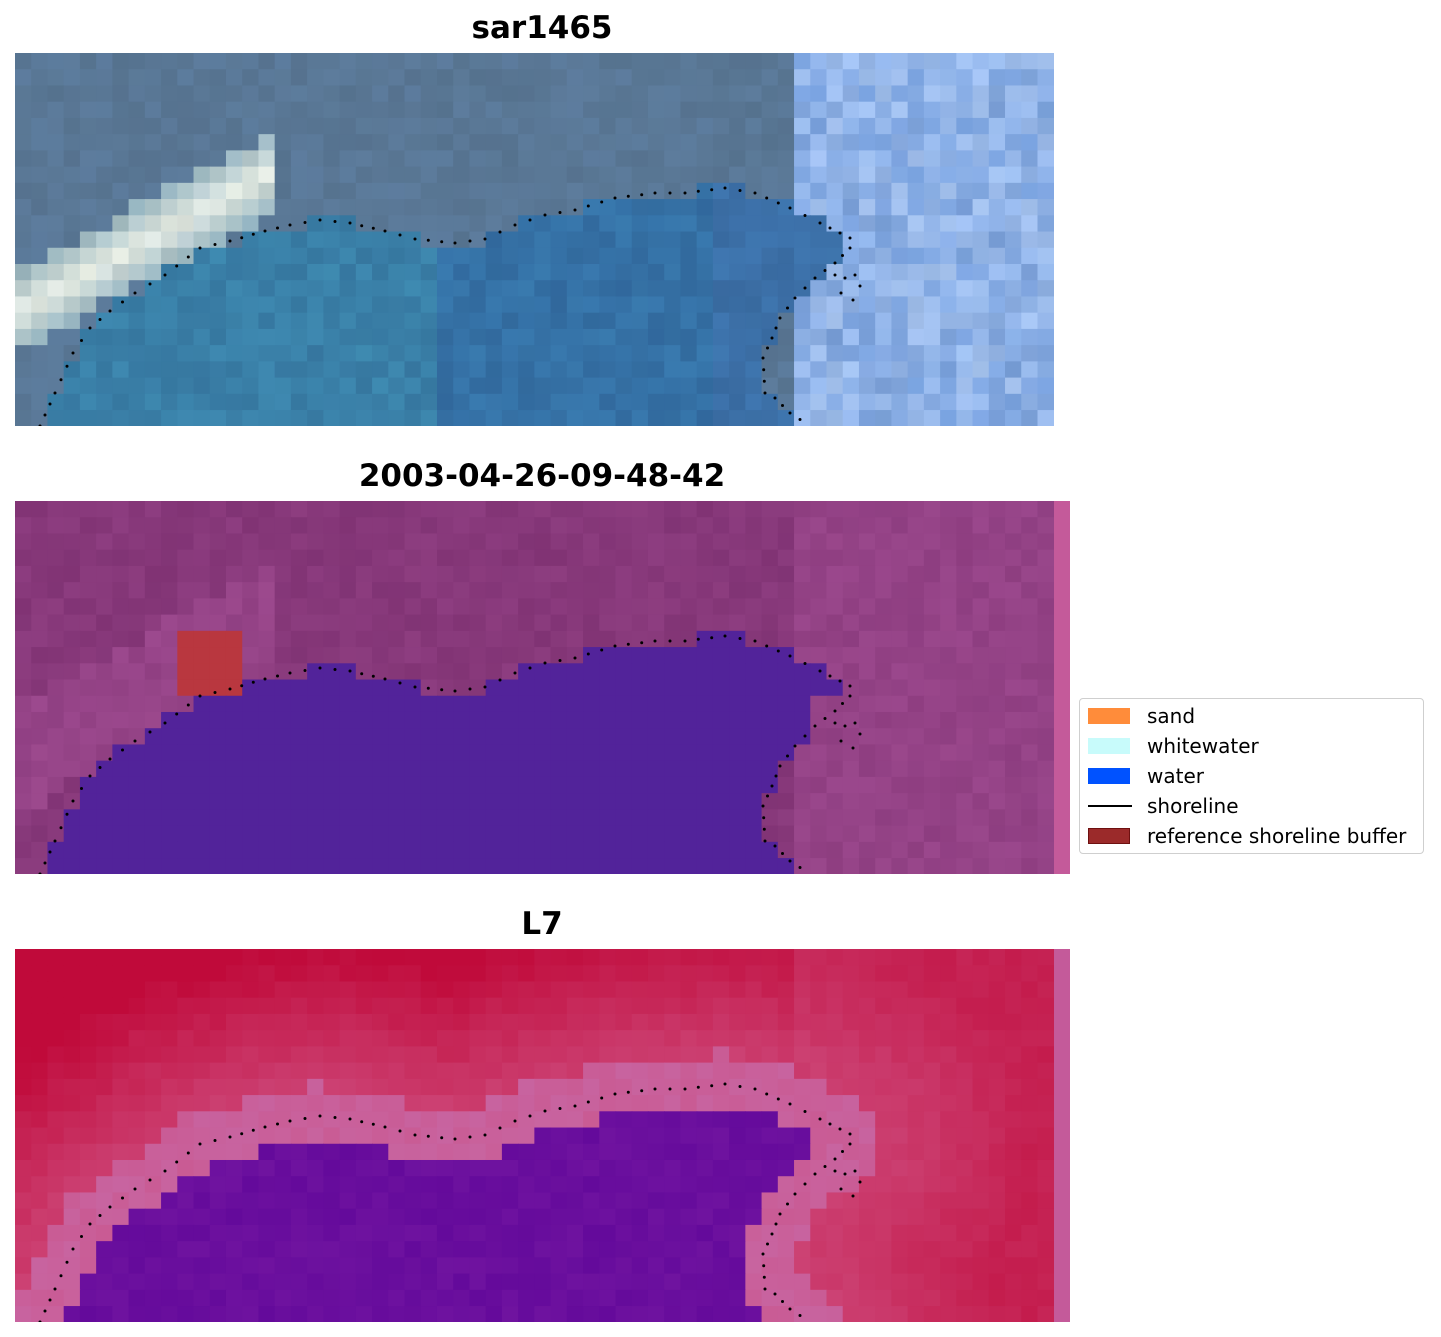 This screenshot has width=1441, height=1337. What do you see at coordinates (542, 924) in the screenshot?
I see `panel-title-satellite: L7` at bounding box center [542, 924].